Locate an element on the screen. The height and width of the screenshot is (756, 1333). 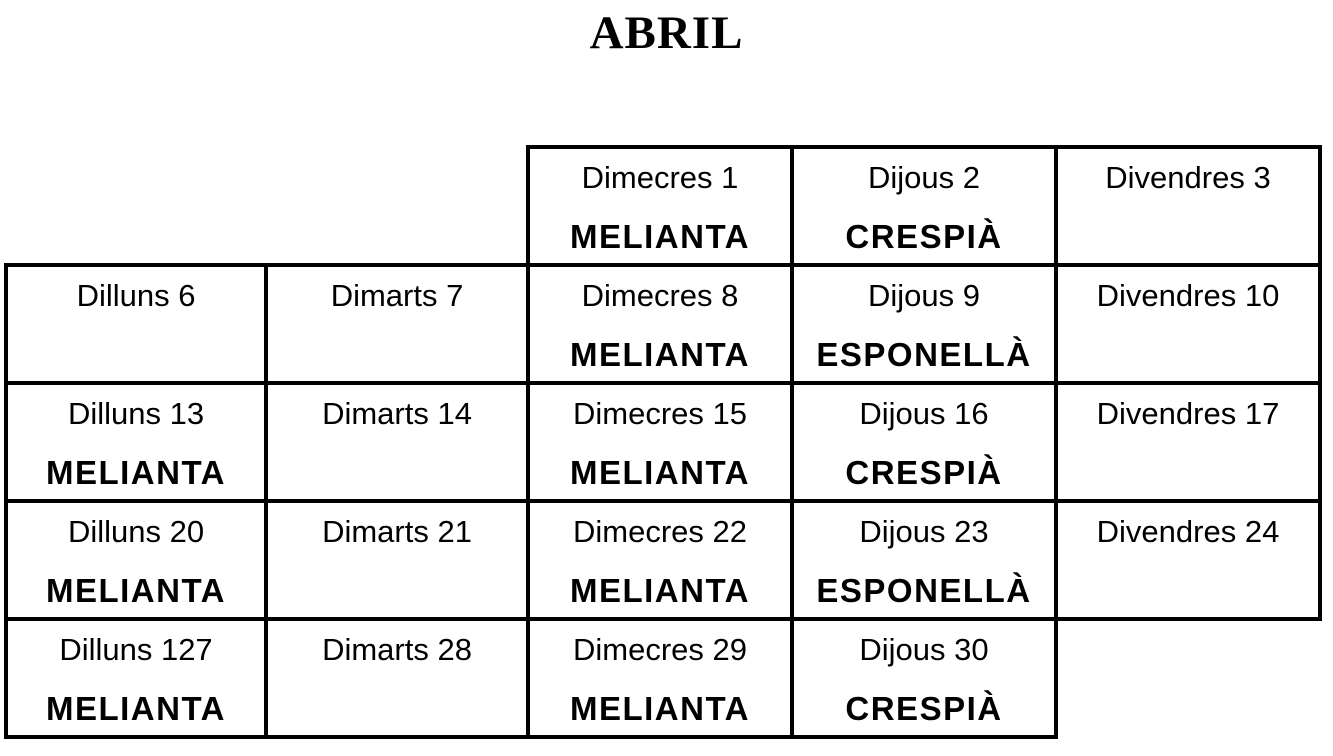
day-label: Dijous 16 is located at coordinates (924, 413).